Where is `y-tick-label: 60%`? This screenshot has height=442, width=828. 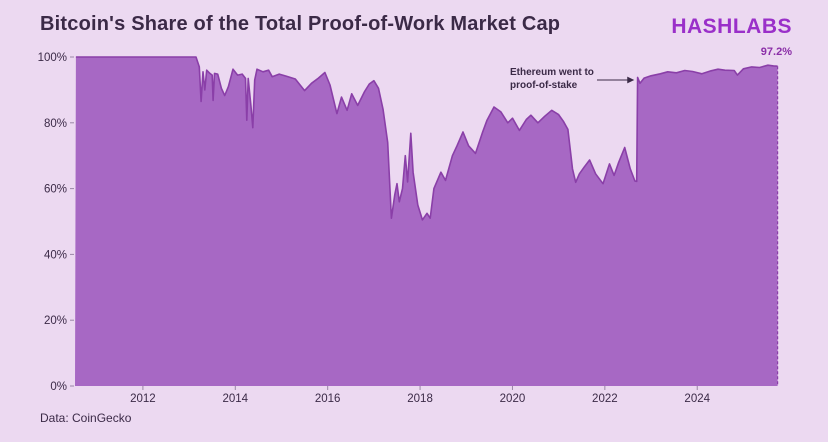 y-tick-label: 60% is located at coordinates (55, 190).